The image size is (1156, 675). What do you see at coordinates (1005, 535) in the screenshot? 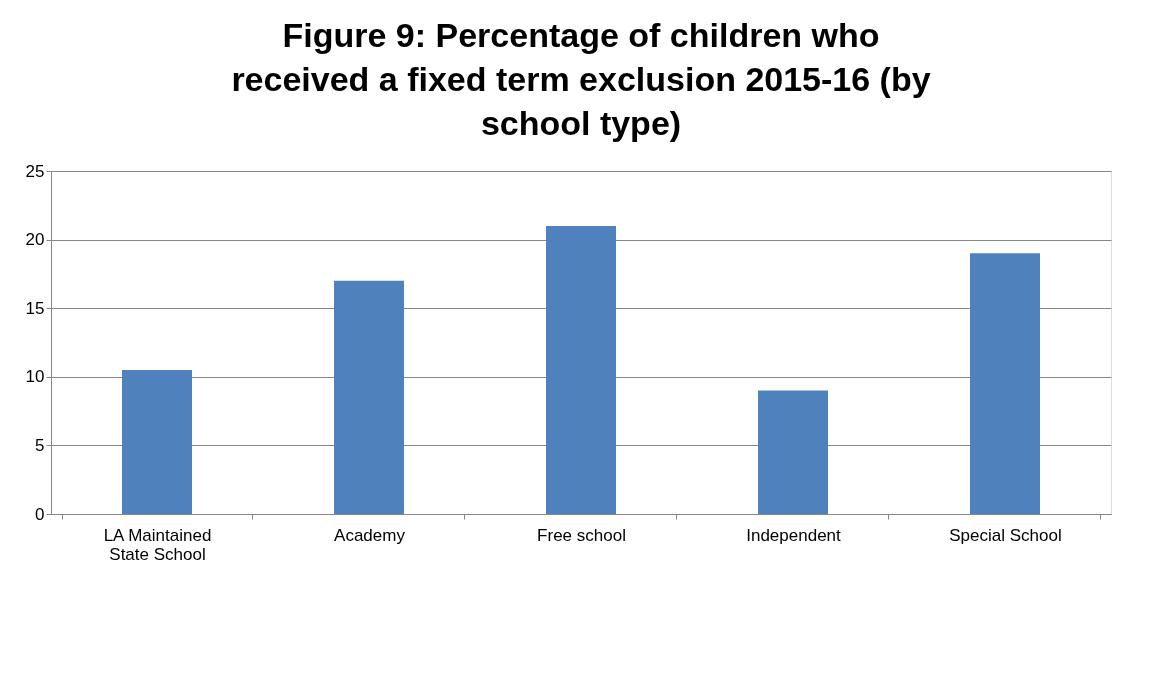
I see `x-tick-label: Special School` at bounding box center [1005, 535].